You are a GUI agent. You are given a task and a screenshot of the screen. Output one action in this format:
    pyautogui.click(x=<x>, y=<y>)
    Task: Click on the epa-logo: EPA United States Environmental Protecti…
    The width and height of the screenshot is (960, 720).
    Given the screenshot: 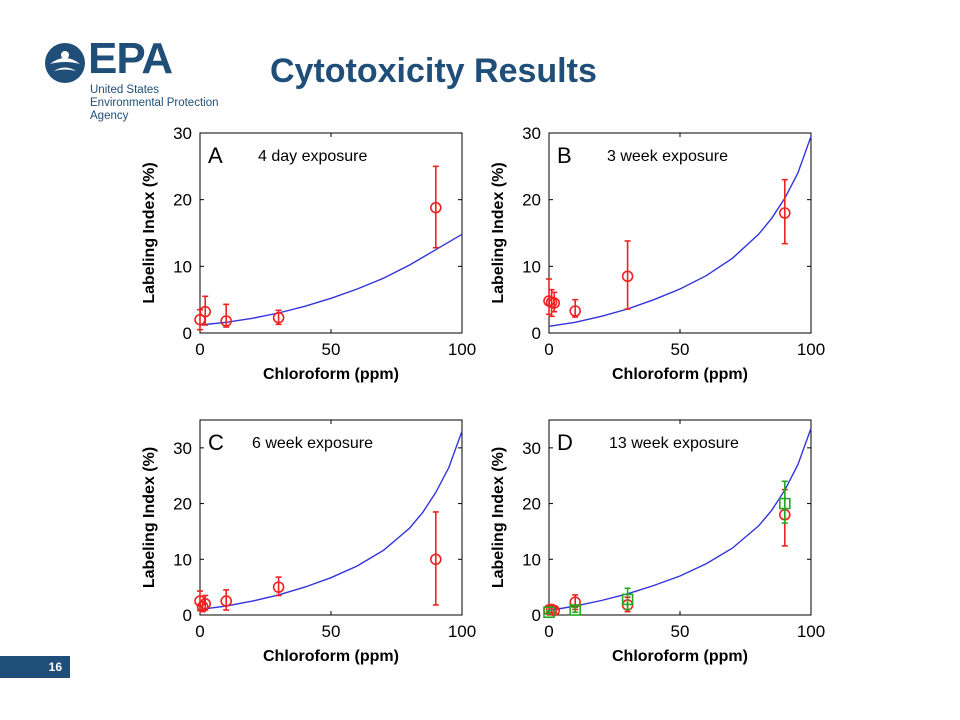 What is the action you would take?
    pyautogui.click(x=144, y=78)
    